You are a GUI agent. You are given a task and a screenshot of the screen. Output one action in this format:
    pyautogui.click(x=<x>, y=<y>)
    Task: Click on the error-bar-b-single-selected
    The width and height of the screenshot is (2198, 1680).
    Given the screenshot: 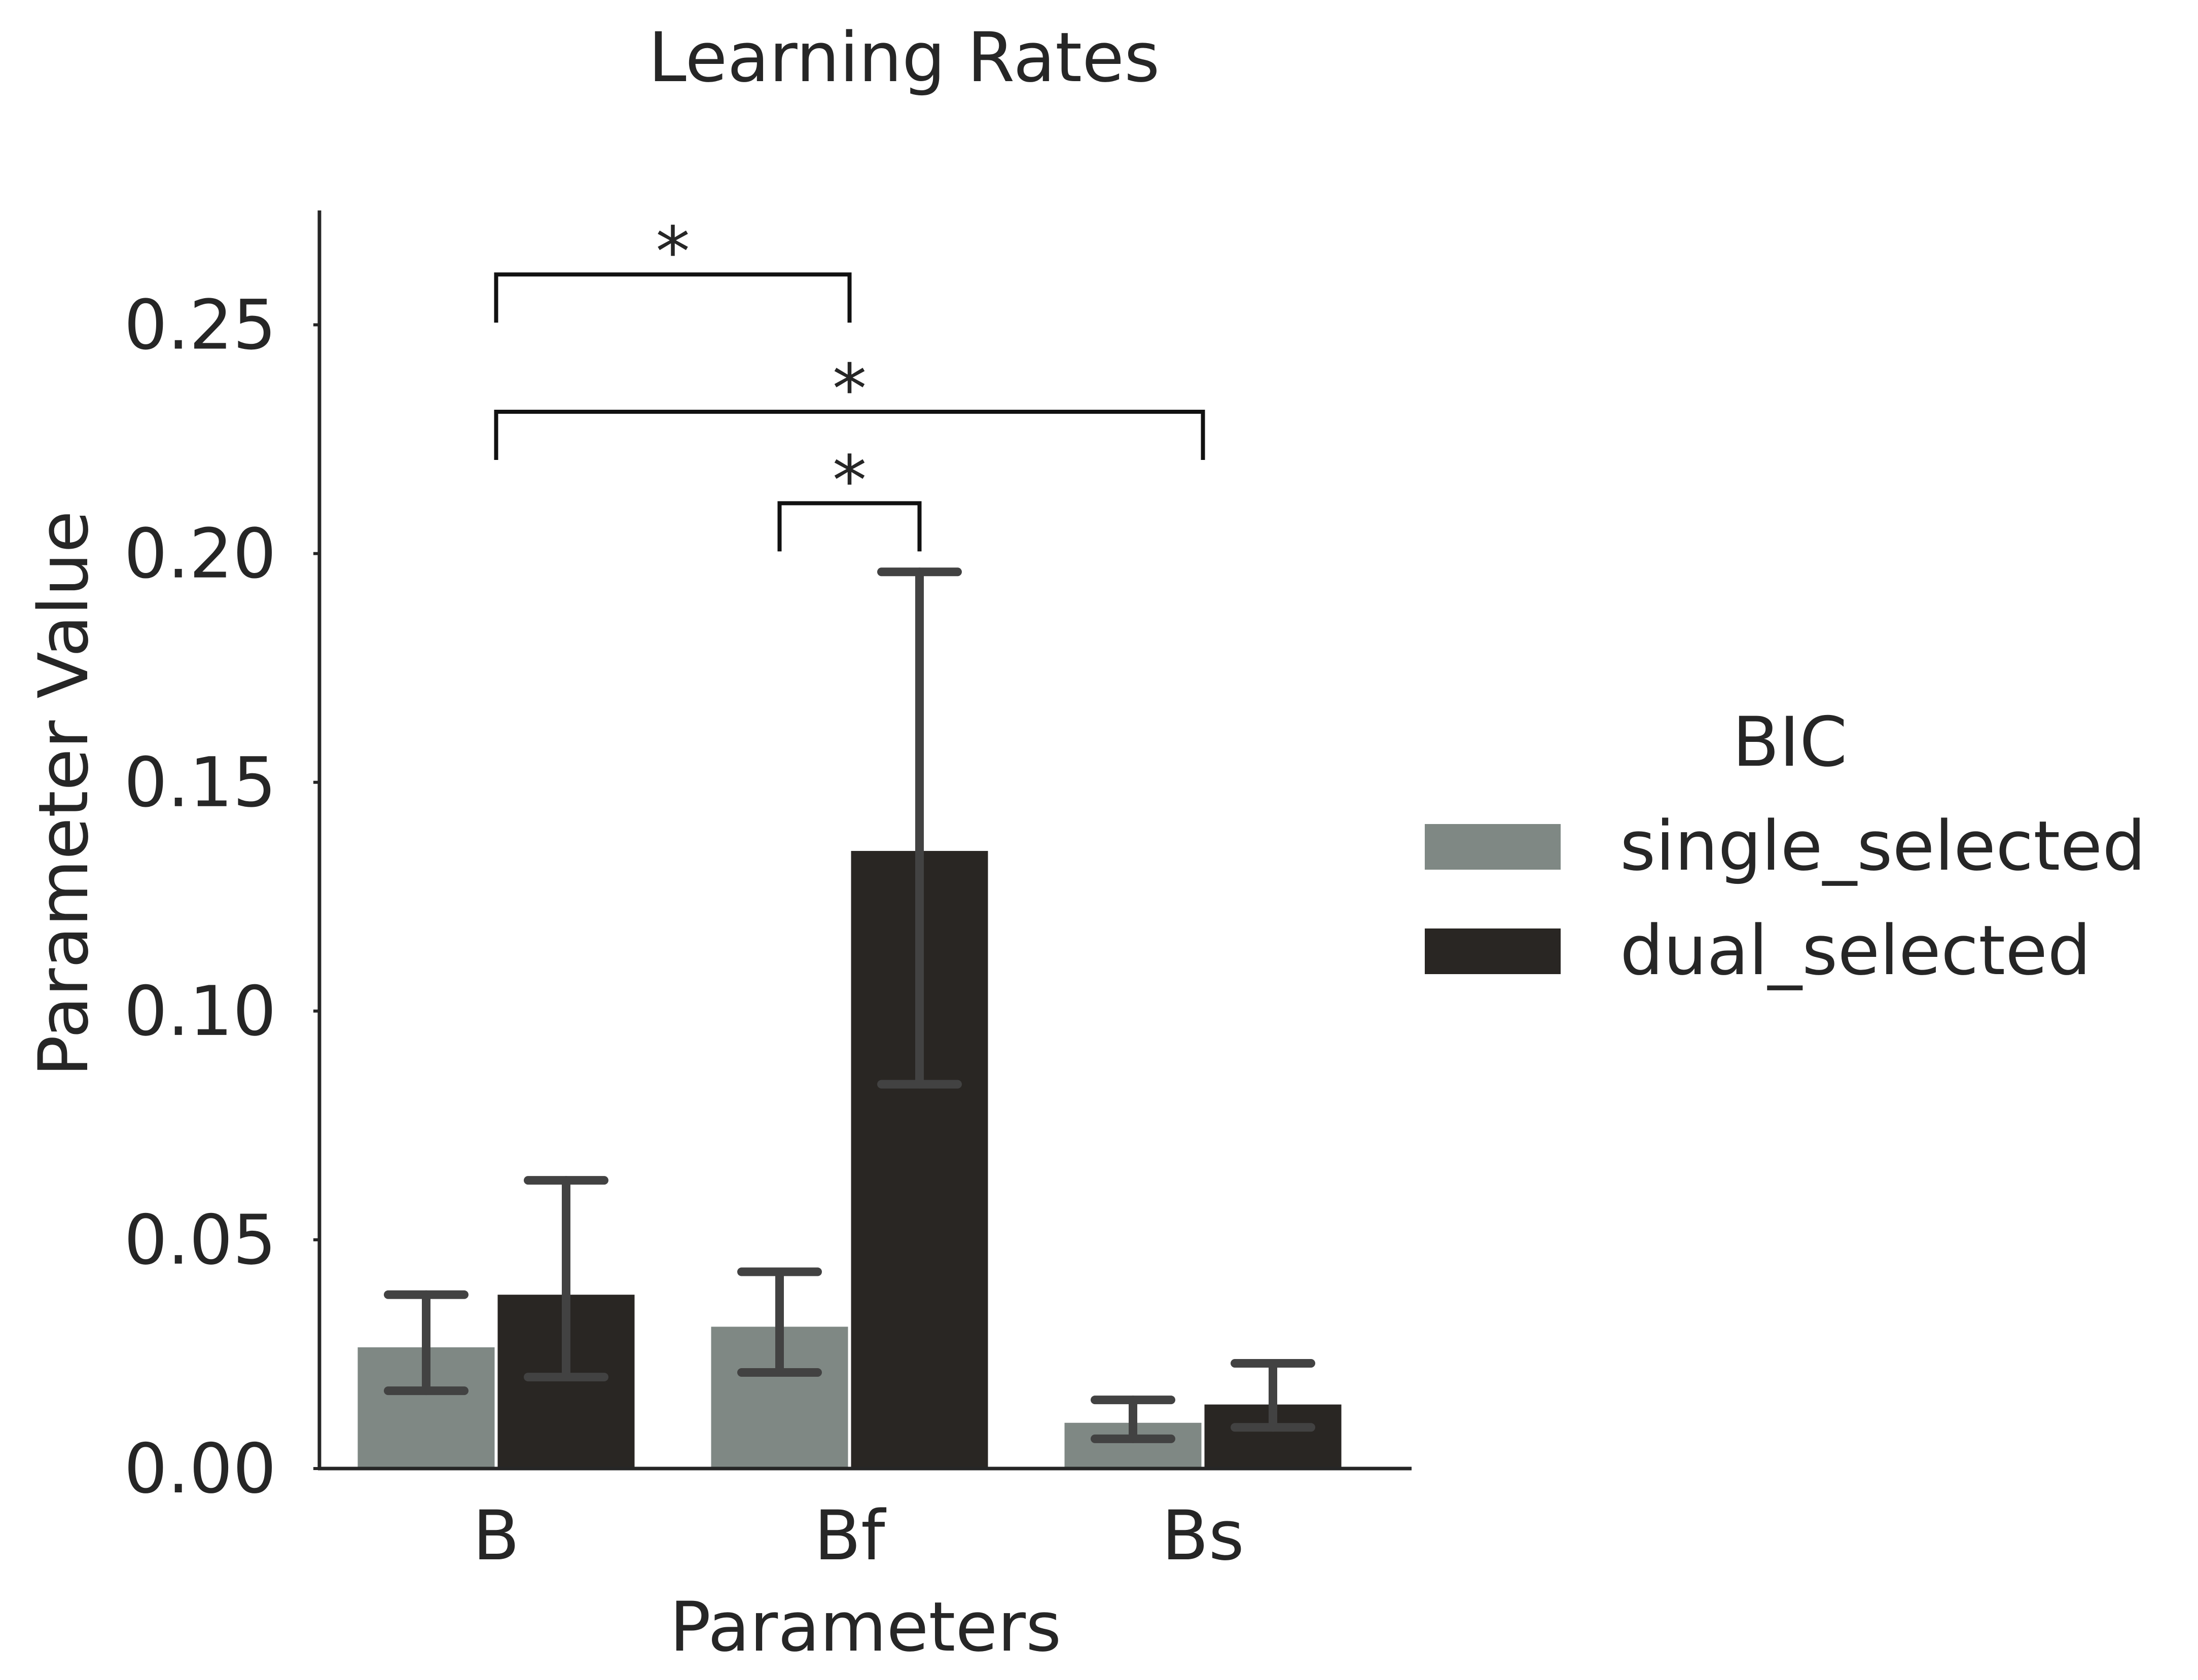 What is the action you would take?
    pyautogui.click(x=426, y=1343)
    